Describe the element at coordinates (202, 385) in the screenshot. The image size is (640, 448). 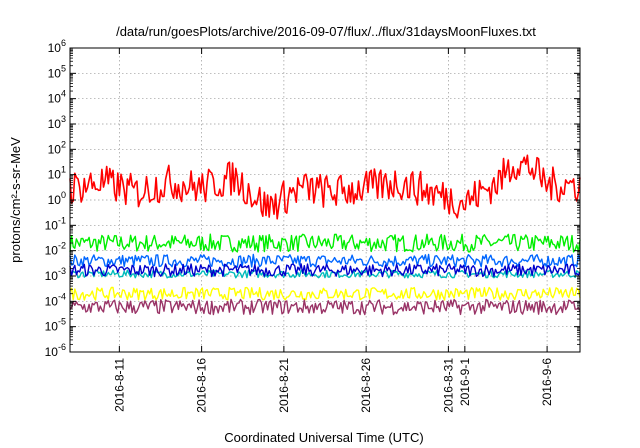
I see `x-tick-label: 2016-8-16` at that location.